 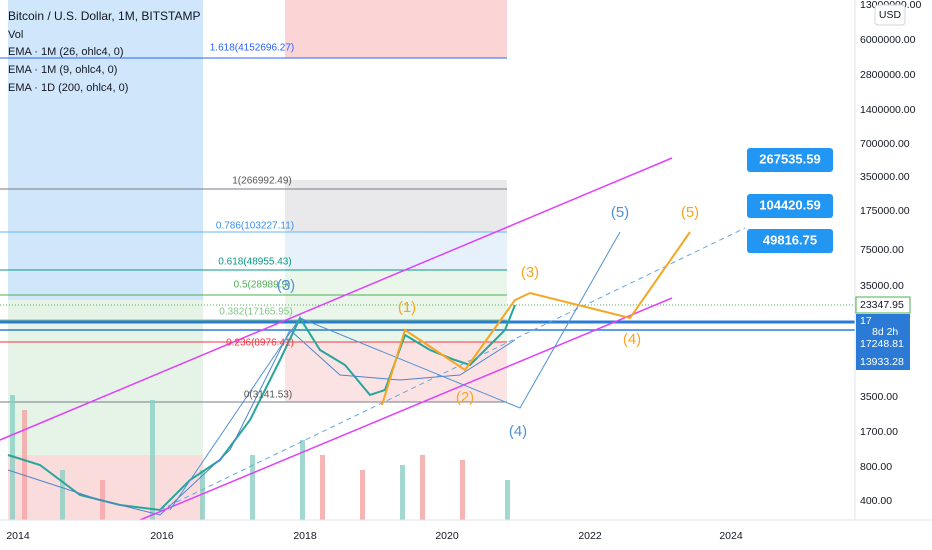 I want to click on fib-label: 1(266992.49), so click(x=262, y=181).